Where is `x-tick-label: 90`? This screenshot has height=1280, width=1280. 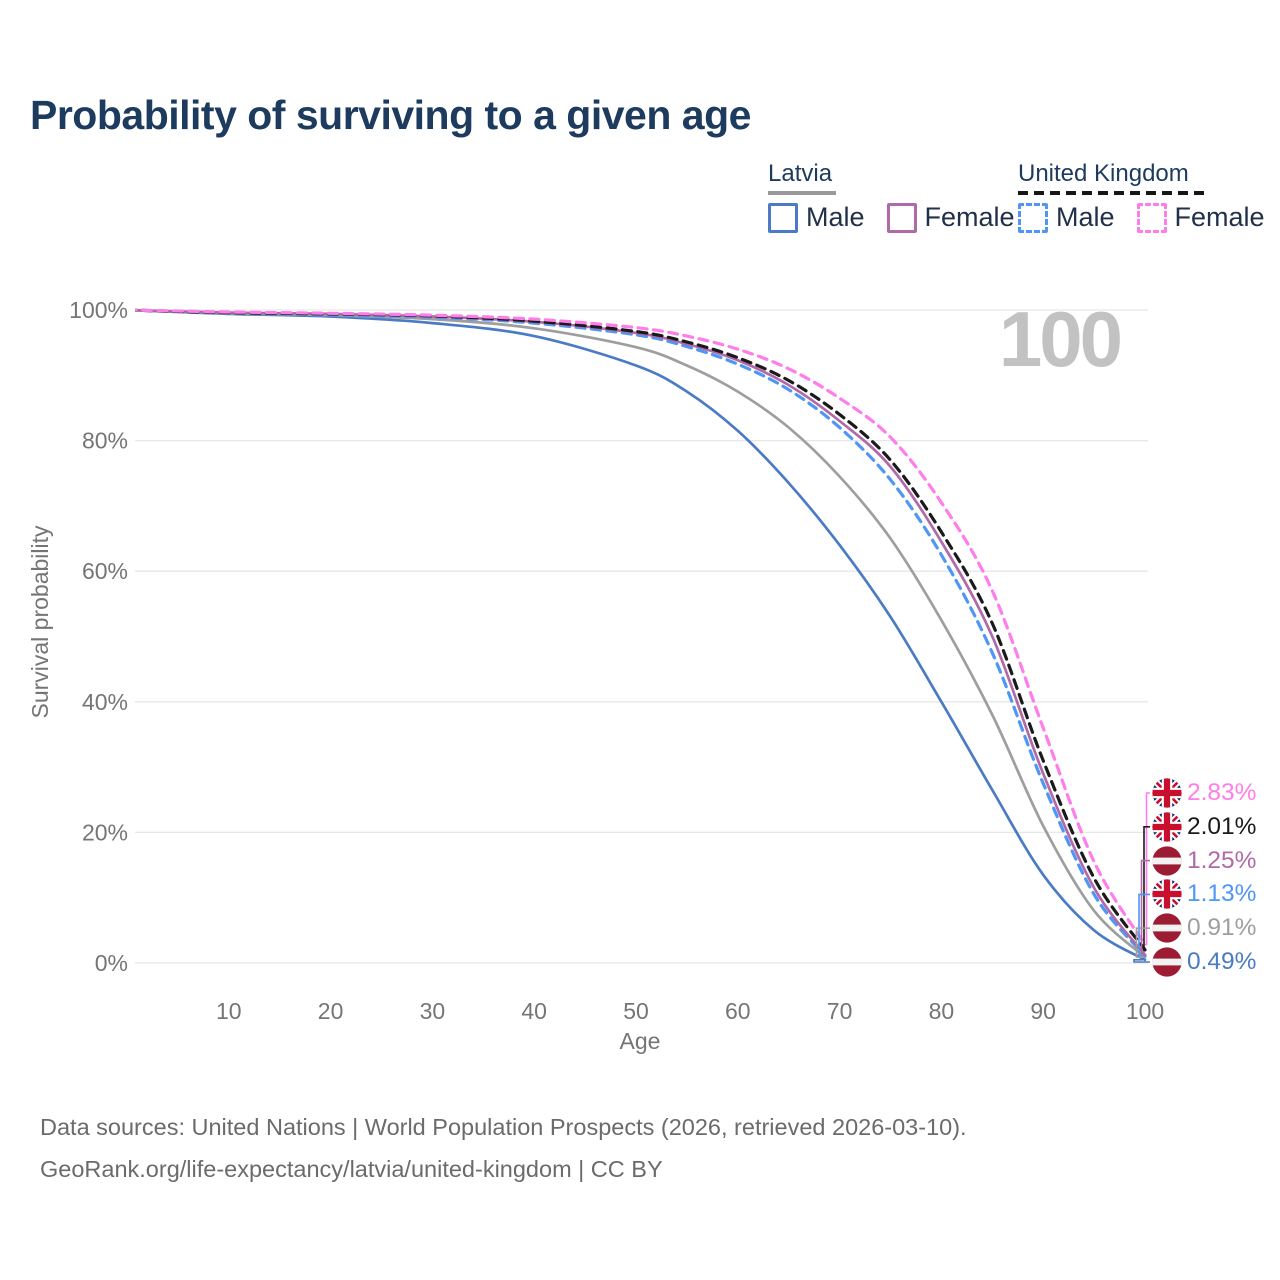
x-tick-label: 90 is located at coordinates (1043, 1011).